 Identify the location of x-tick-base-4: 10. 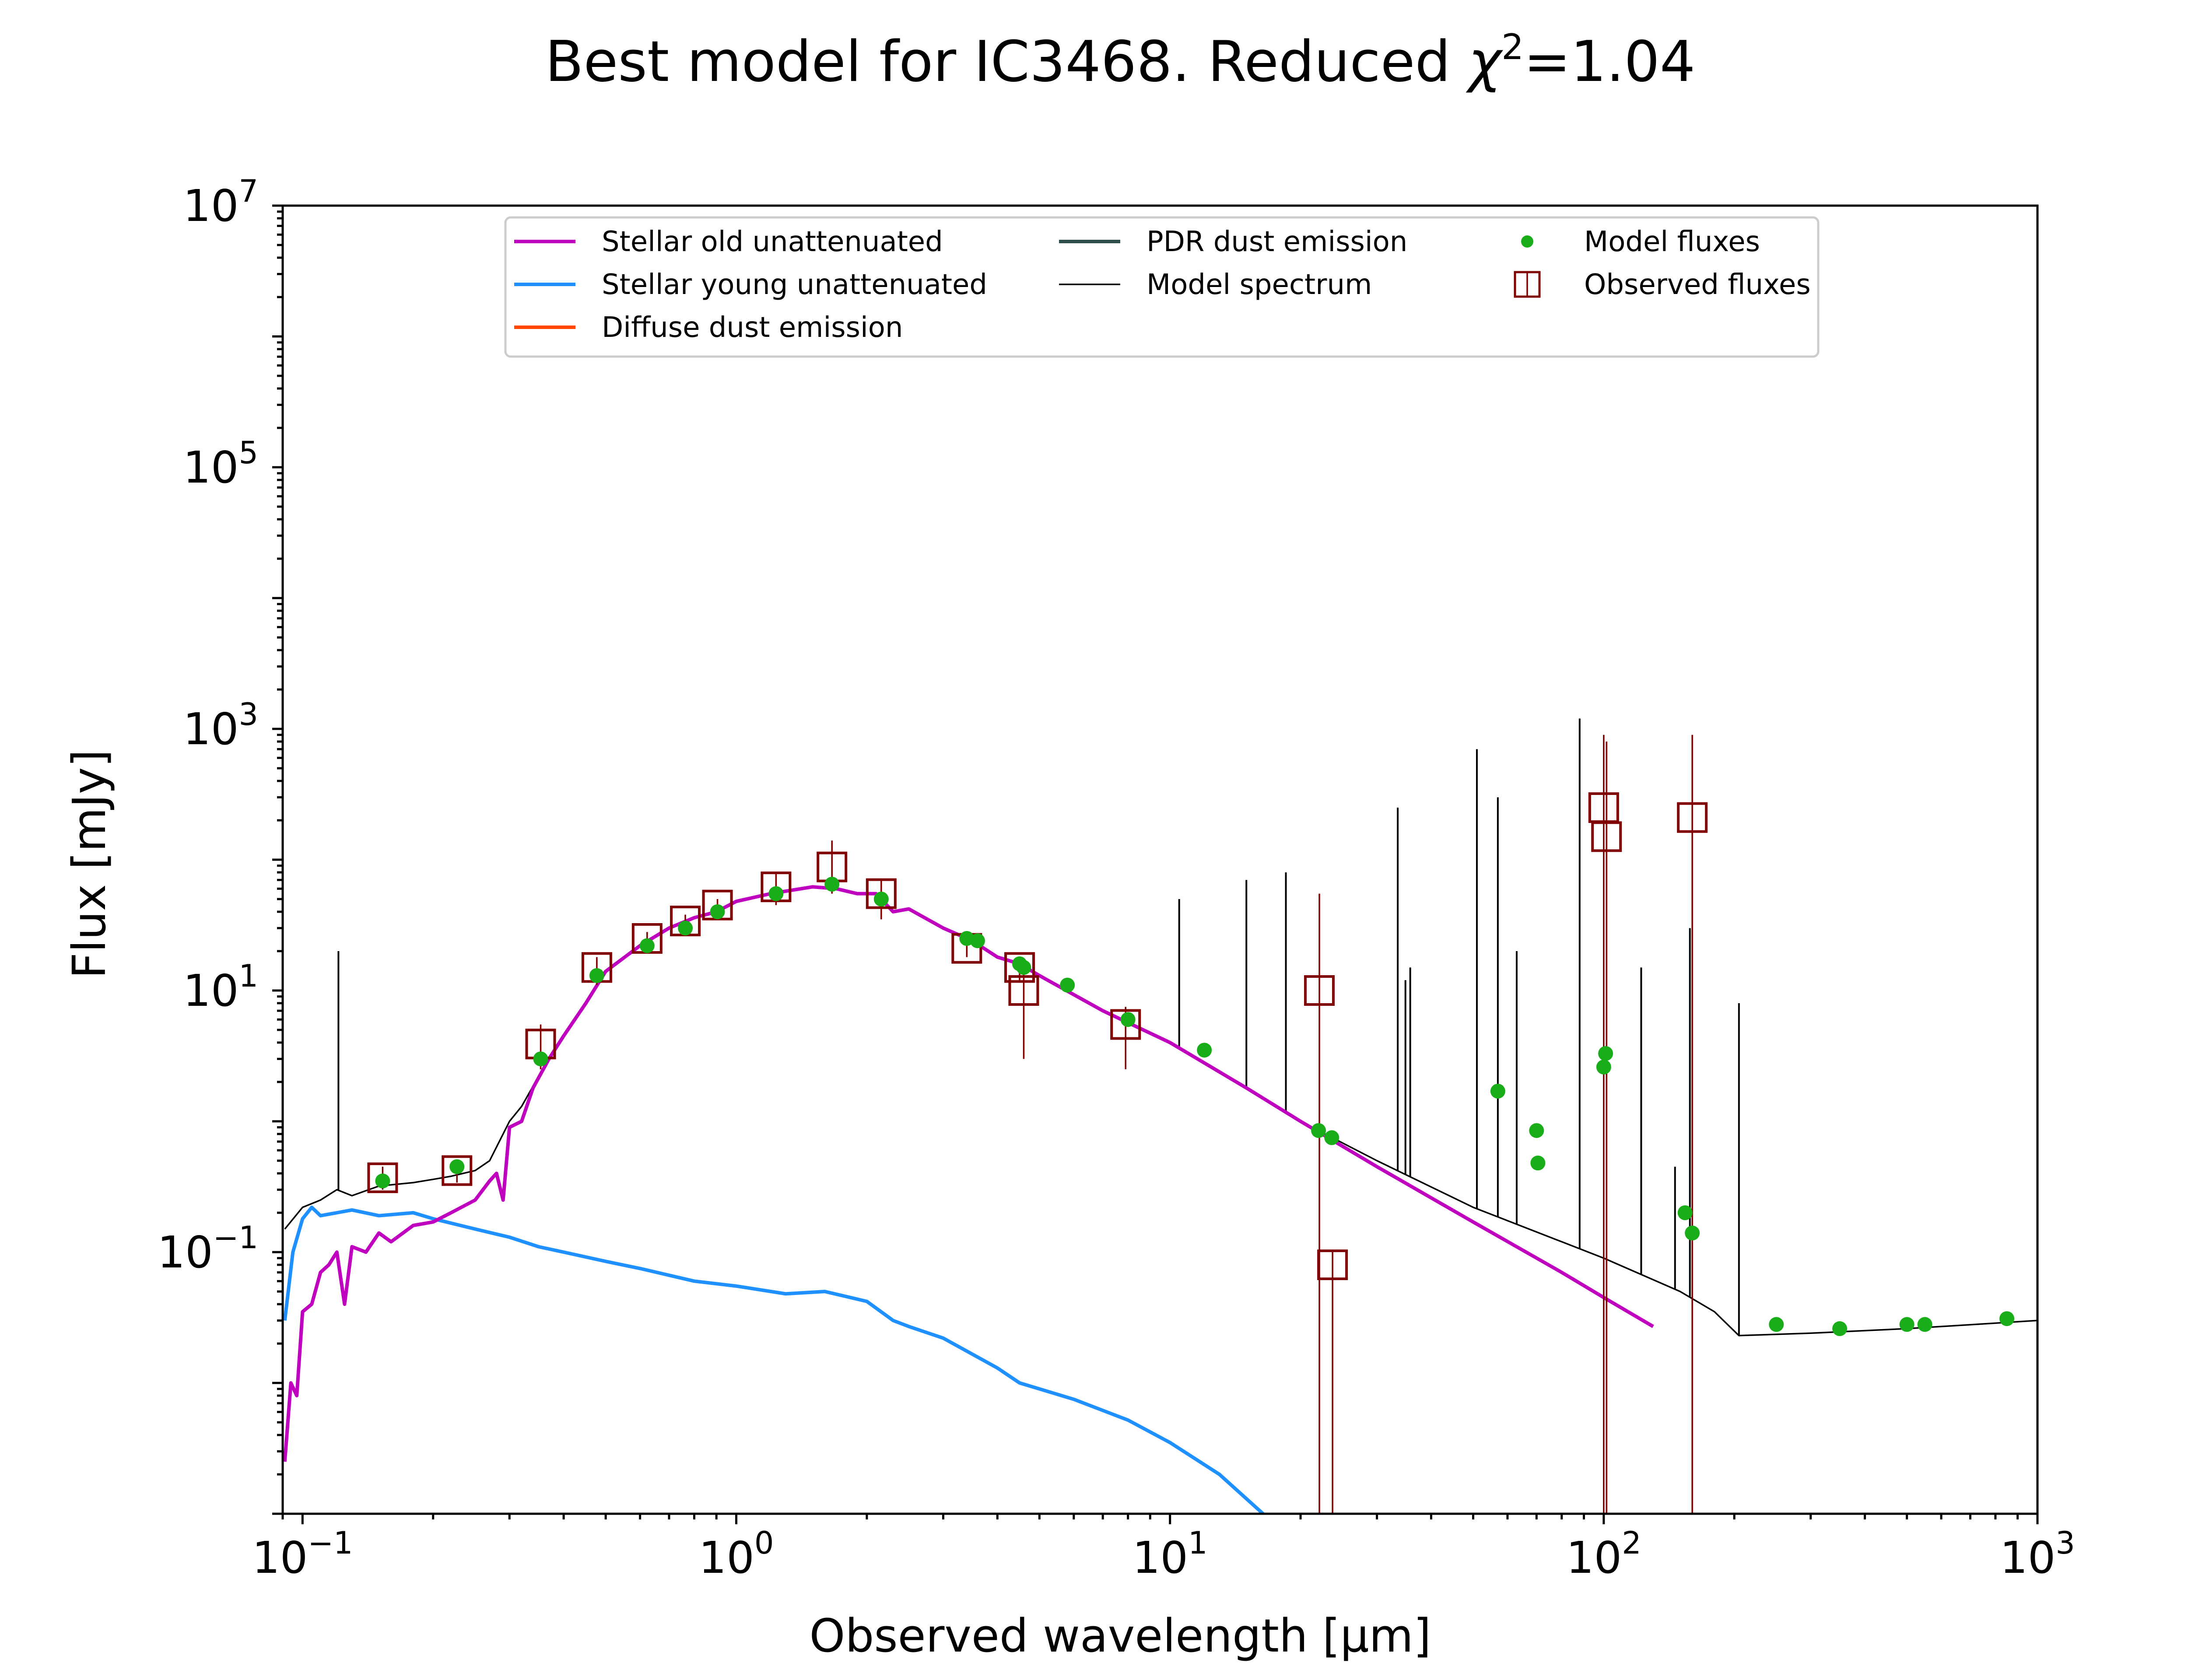
(2027, 1557).